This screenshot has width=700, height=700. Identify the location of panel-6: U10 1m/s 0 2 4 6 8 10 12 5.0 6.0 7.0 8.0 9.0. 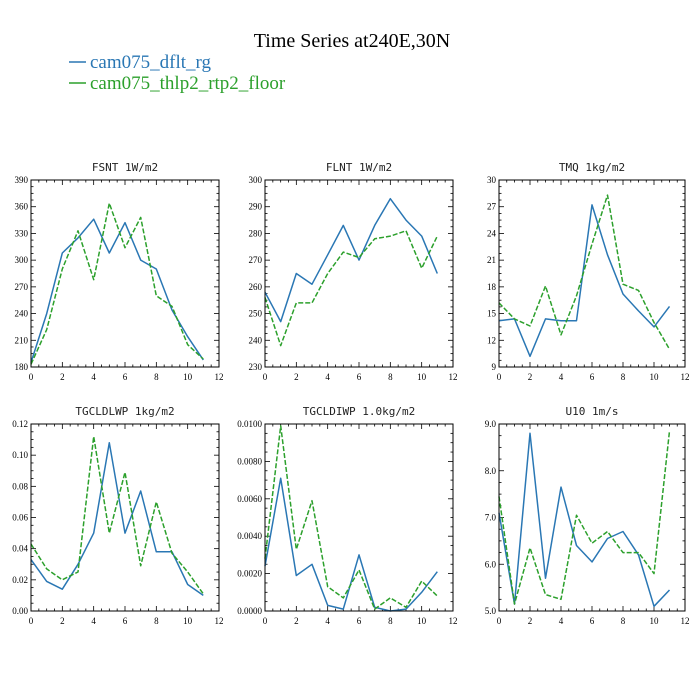
(587, 515).